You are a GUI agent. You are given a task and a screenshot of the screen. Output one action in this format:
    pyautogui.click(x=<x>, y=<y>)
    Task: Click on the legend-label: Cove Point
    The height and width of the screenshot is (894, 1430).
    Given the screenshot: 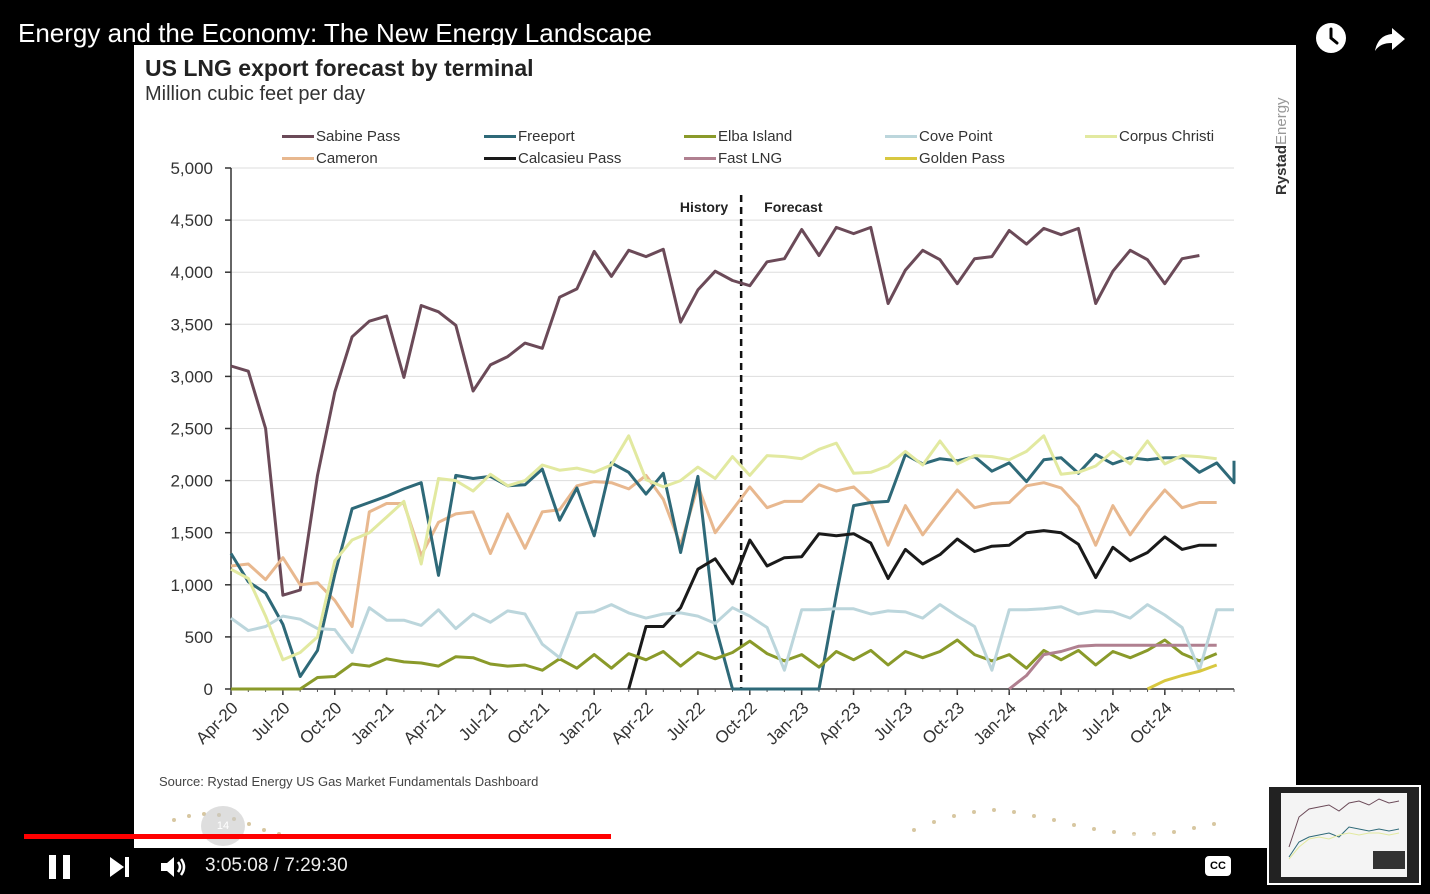 What is the action you would take?
    pyautogui.click(x=956, y=136)
    